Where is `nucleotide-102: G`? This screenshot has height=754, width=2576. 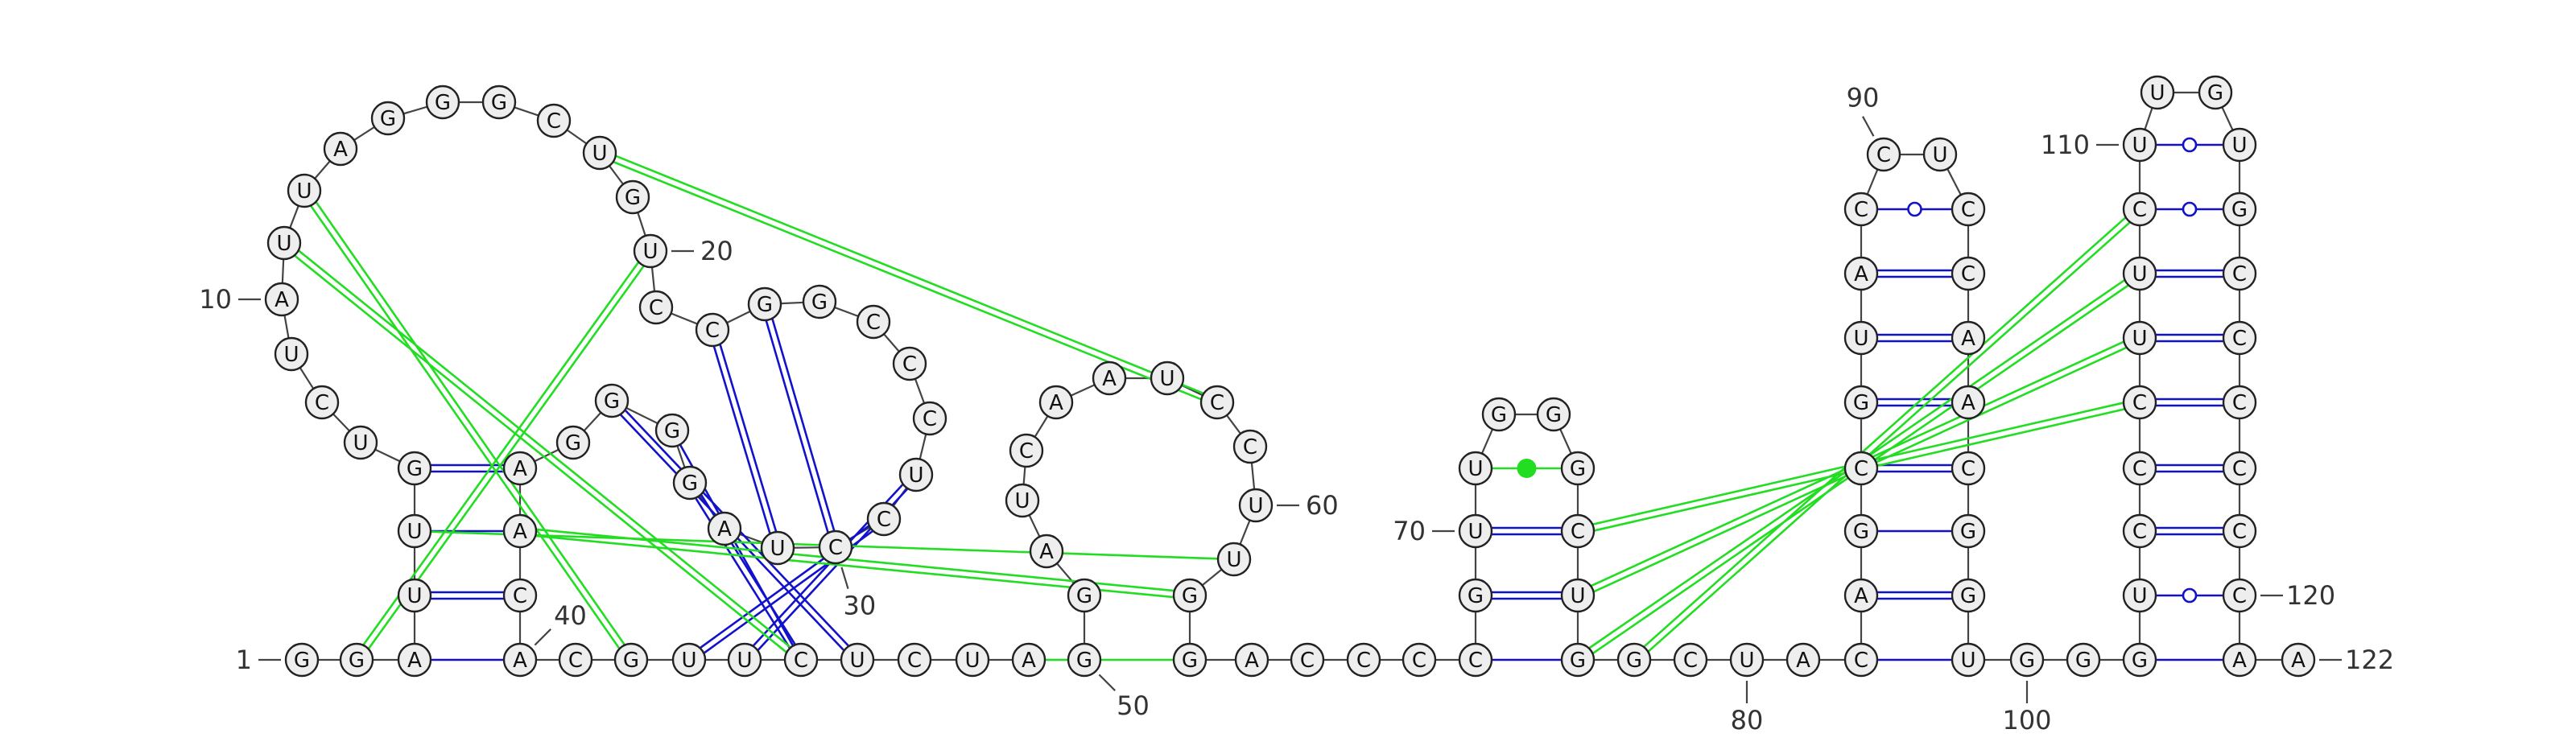 nucleotide-102: G is located at coordinates (2139, 660).